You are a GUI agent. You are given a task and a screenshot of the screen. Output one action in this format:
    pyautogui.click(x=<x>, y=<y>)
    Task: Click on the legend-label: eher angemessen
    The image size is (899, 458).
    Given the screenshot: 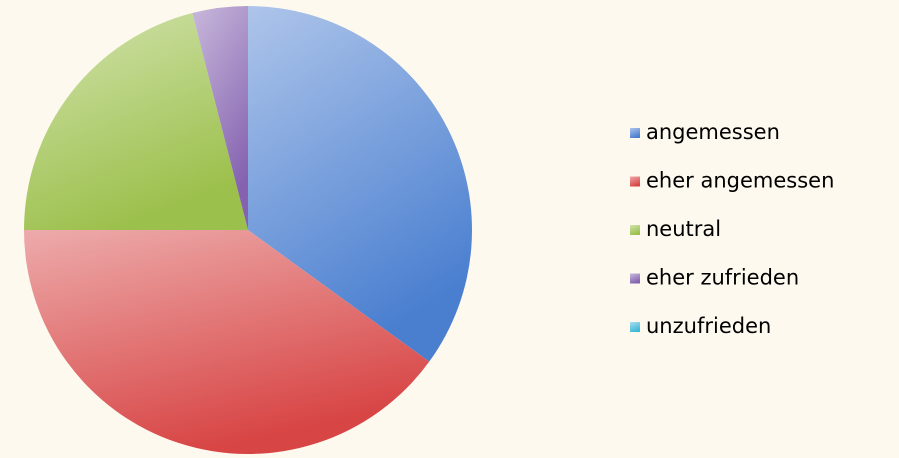 What is the action you would take?
    pyautogui.click(x=740, y=181)
    